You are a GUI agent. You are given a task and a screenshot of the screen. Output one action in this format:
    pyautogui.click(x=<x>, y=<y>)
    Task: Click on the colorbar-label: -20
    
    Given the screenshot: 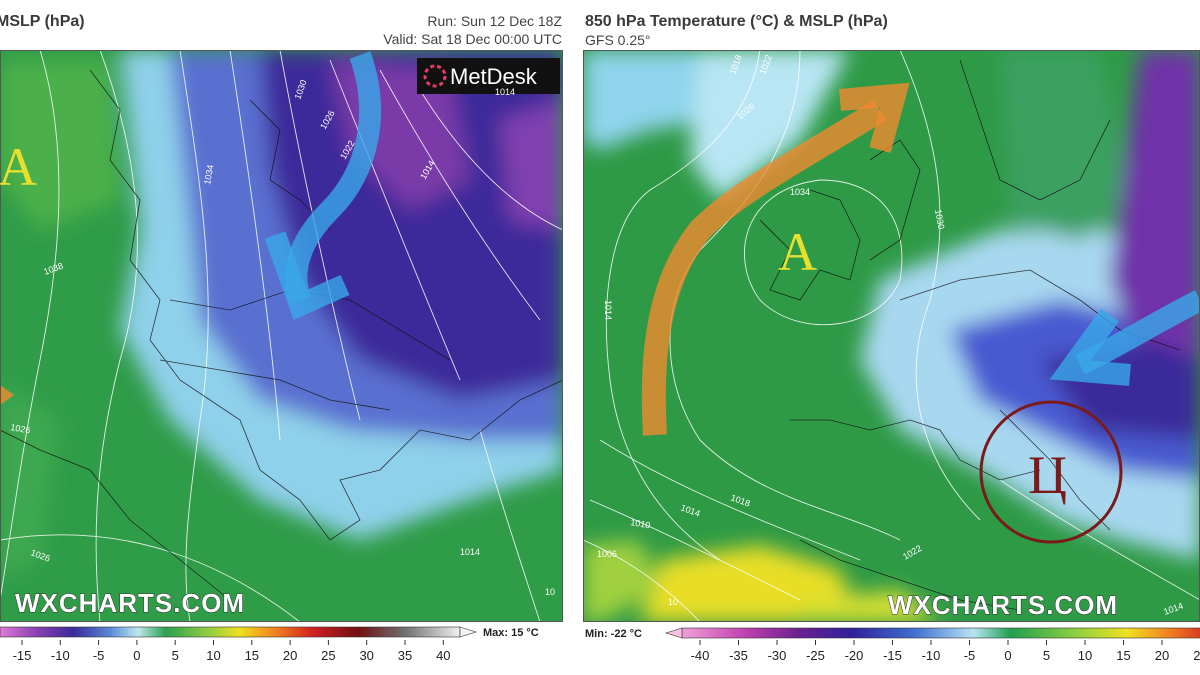 What is the action you would take?
    pyautogui.click(x=854, y=655)
    